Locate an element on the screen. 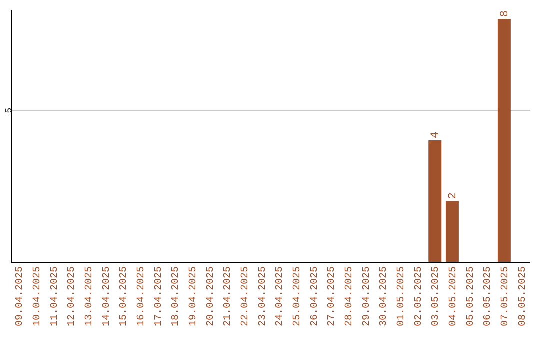 This screenshot has height=340, width=540. data-label: 2 is located at coordinates (453, 196).